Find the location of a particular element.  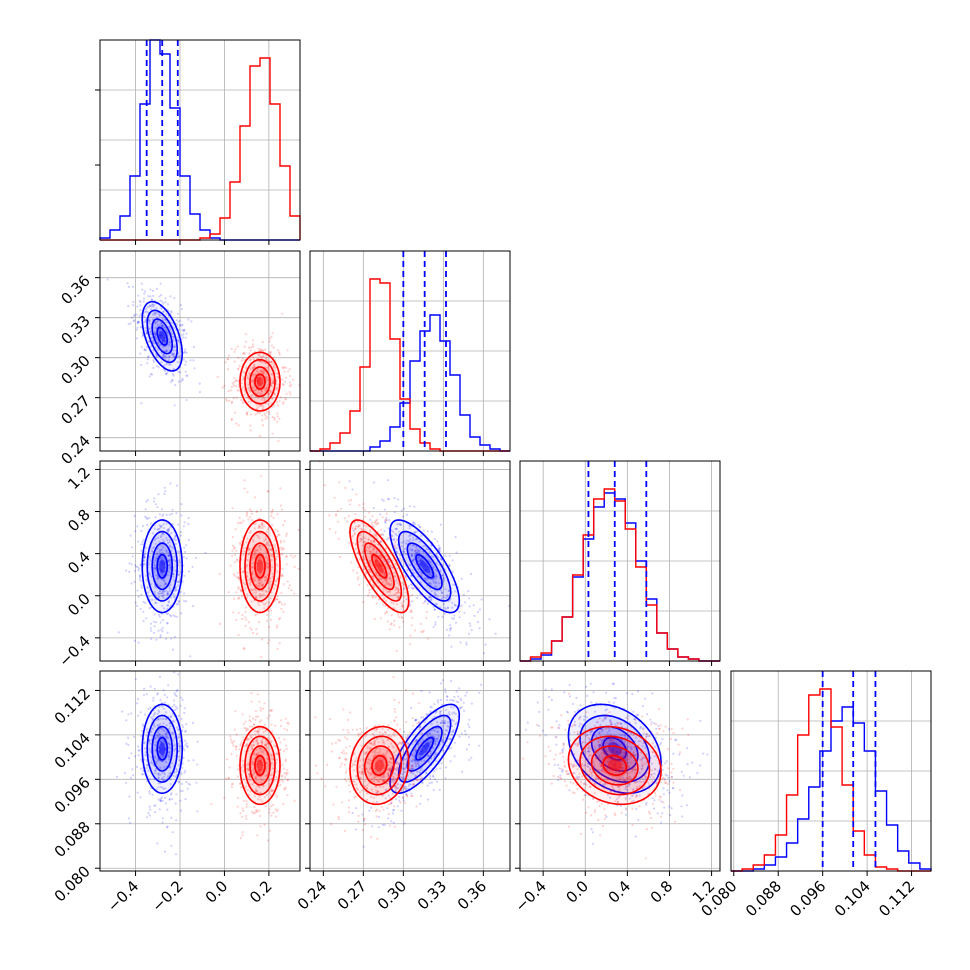

contour-line is located at coordinates (260, 566).